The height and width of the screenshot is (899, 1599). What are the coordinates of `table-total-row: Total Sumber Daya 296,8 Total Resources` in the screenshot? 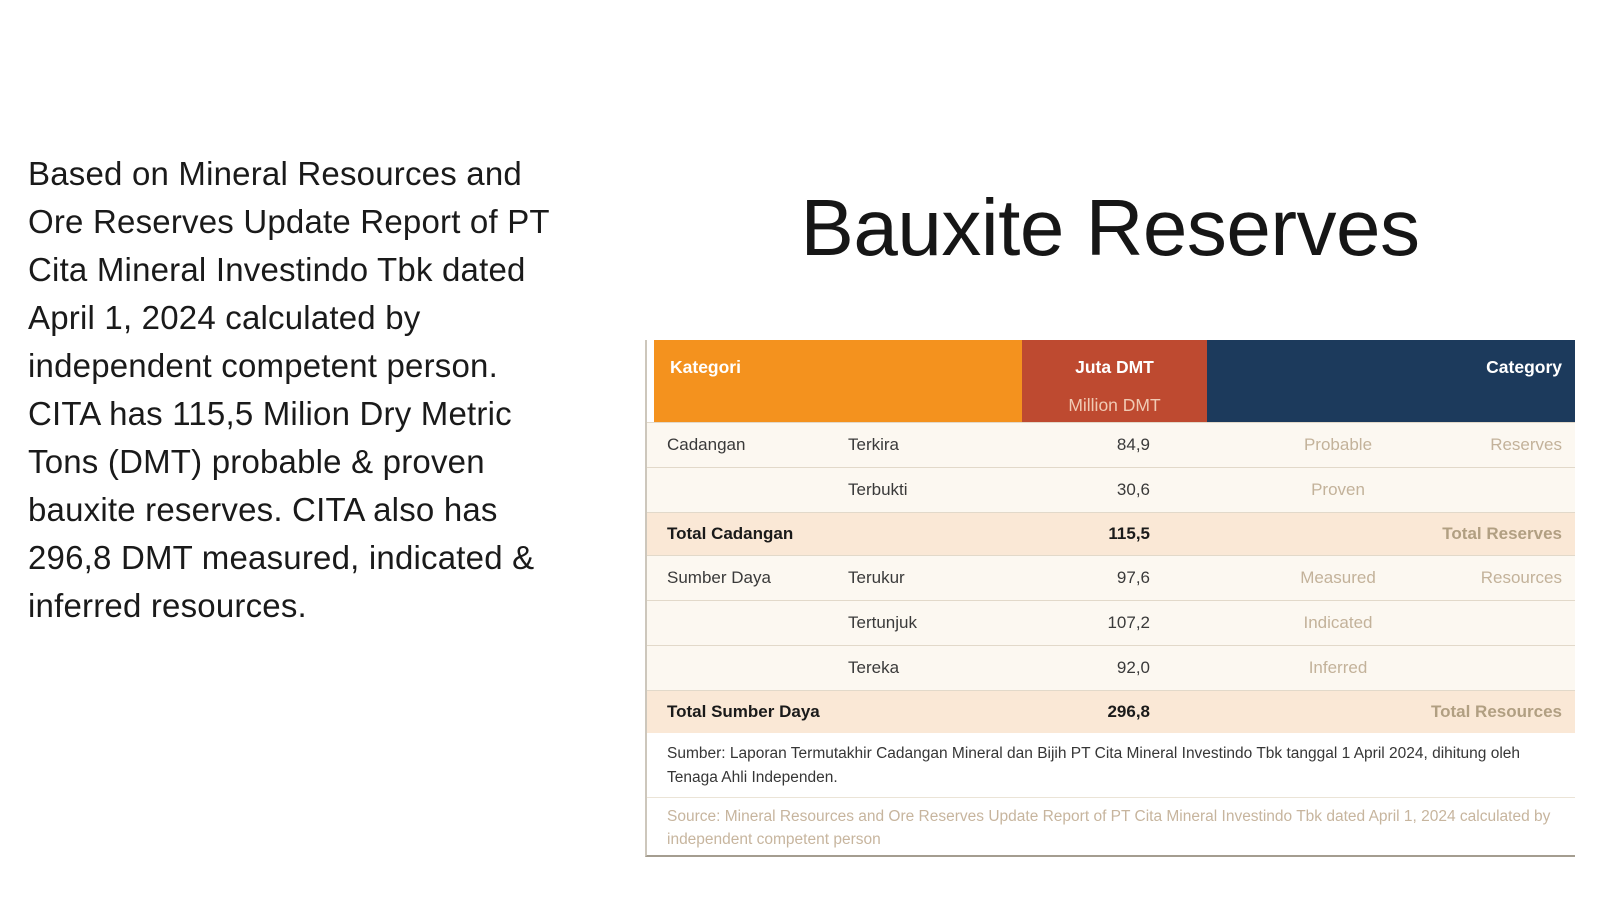 It's located at (1111, 711).